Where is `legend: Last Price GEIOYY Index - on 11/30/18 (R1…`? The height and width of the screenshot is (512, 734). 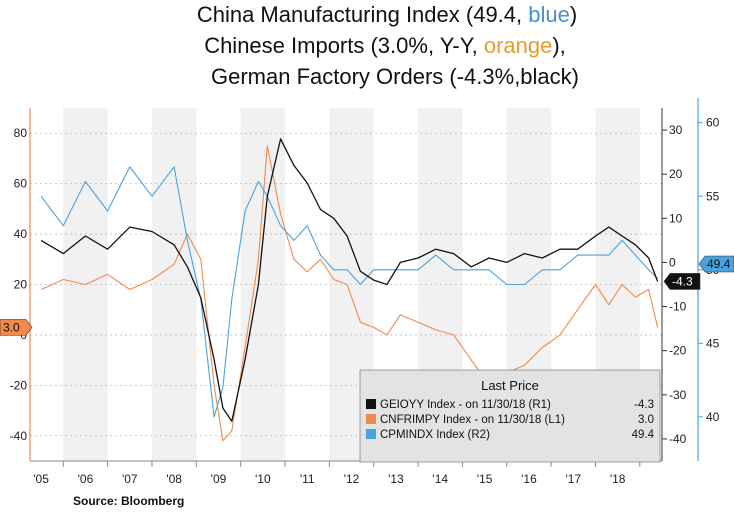
legend: Last Price GEIOYY Index - on 11/30/18 (R1… is located at coordinates (510, 416).